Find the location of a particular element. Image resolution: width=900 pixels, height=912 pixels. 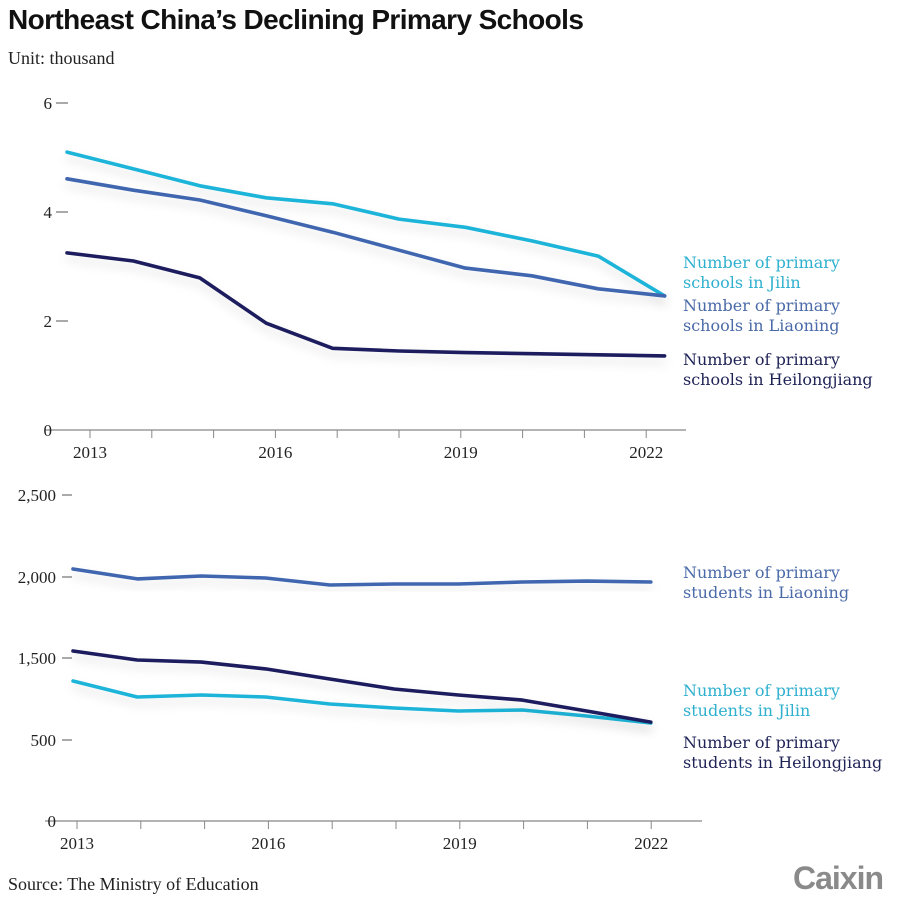

y-tick-label: 4 is located at coordinates (48, 212).